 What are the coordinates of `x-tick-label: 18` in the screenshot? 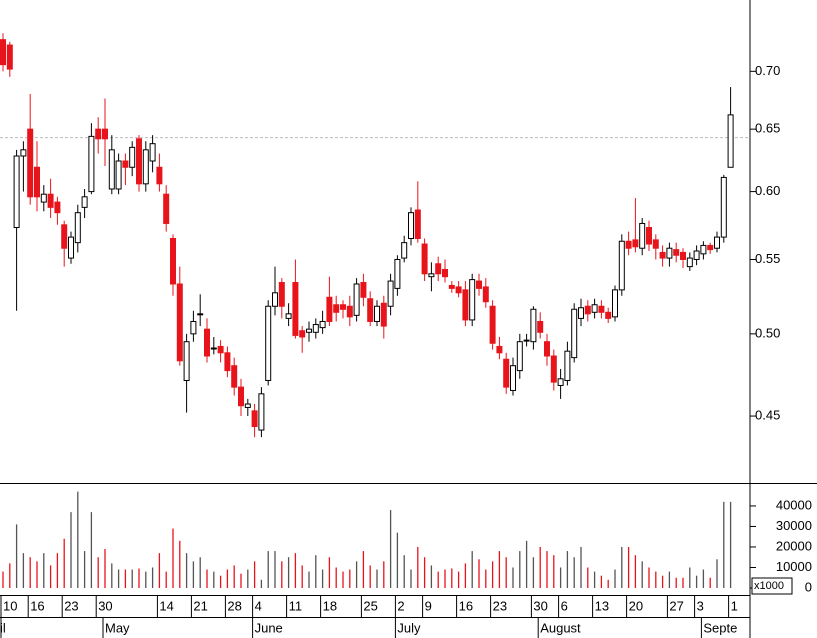 It's located at (330, 605).